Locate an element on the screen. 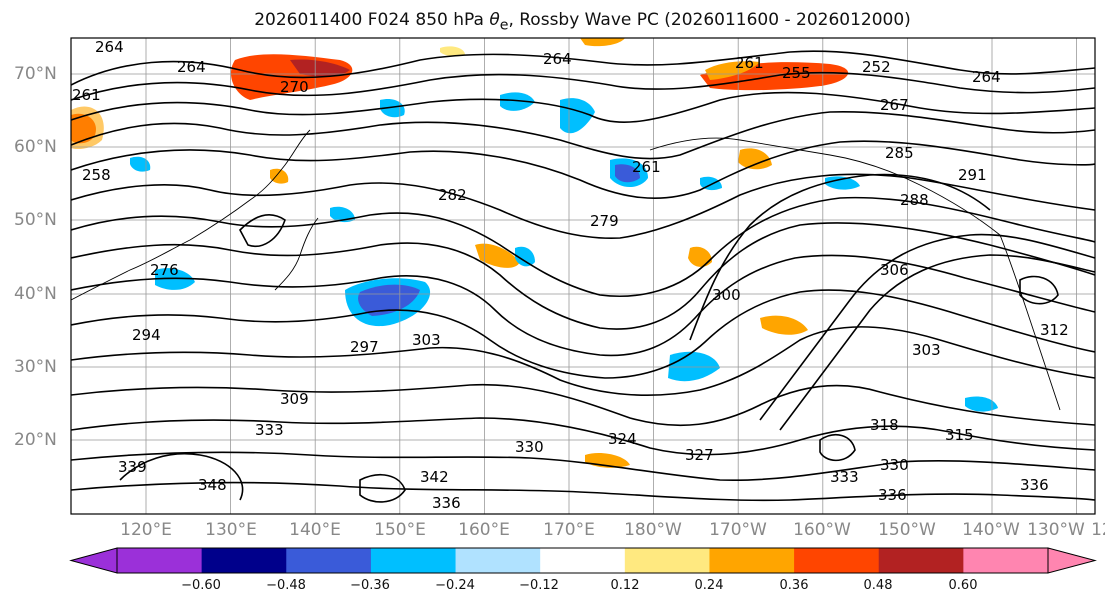 The image size is (1105, 606). lat-label: 20°N is located at coordinates (35, 440).